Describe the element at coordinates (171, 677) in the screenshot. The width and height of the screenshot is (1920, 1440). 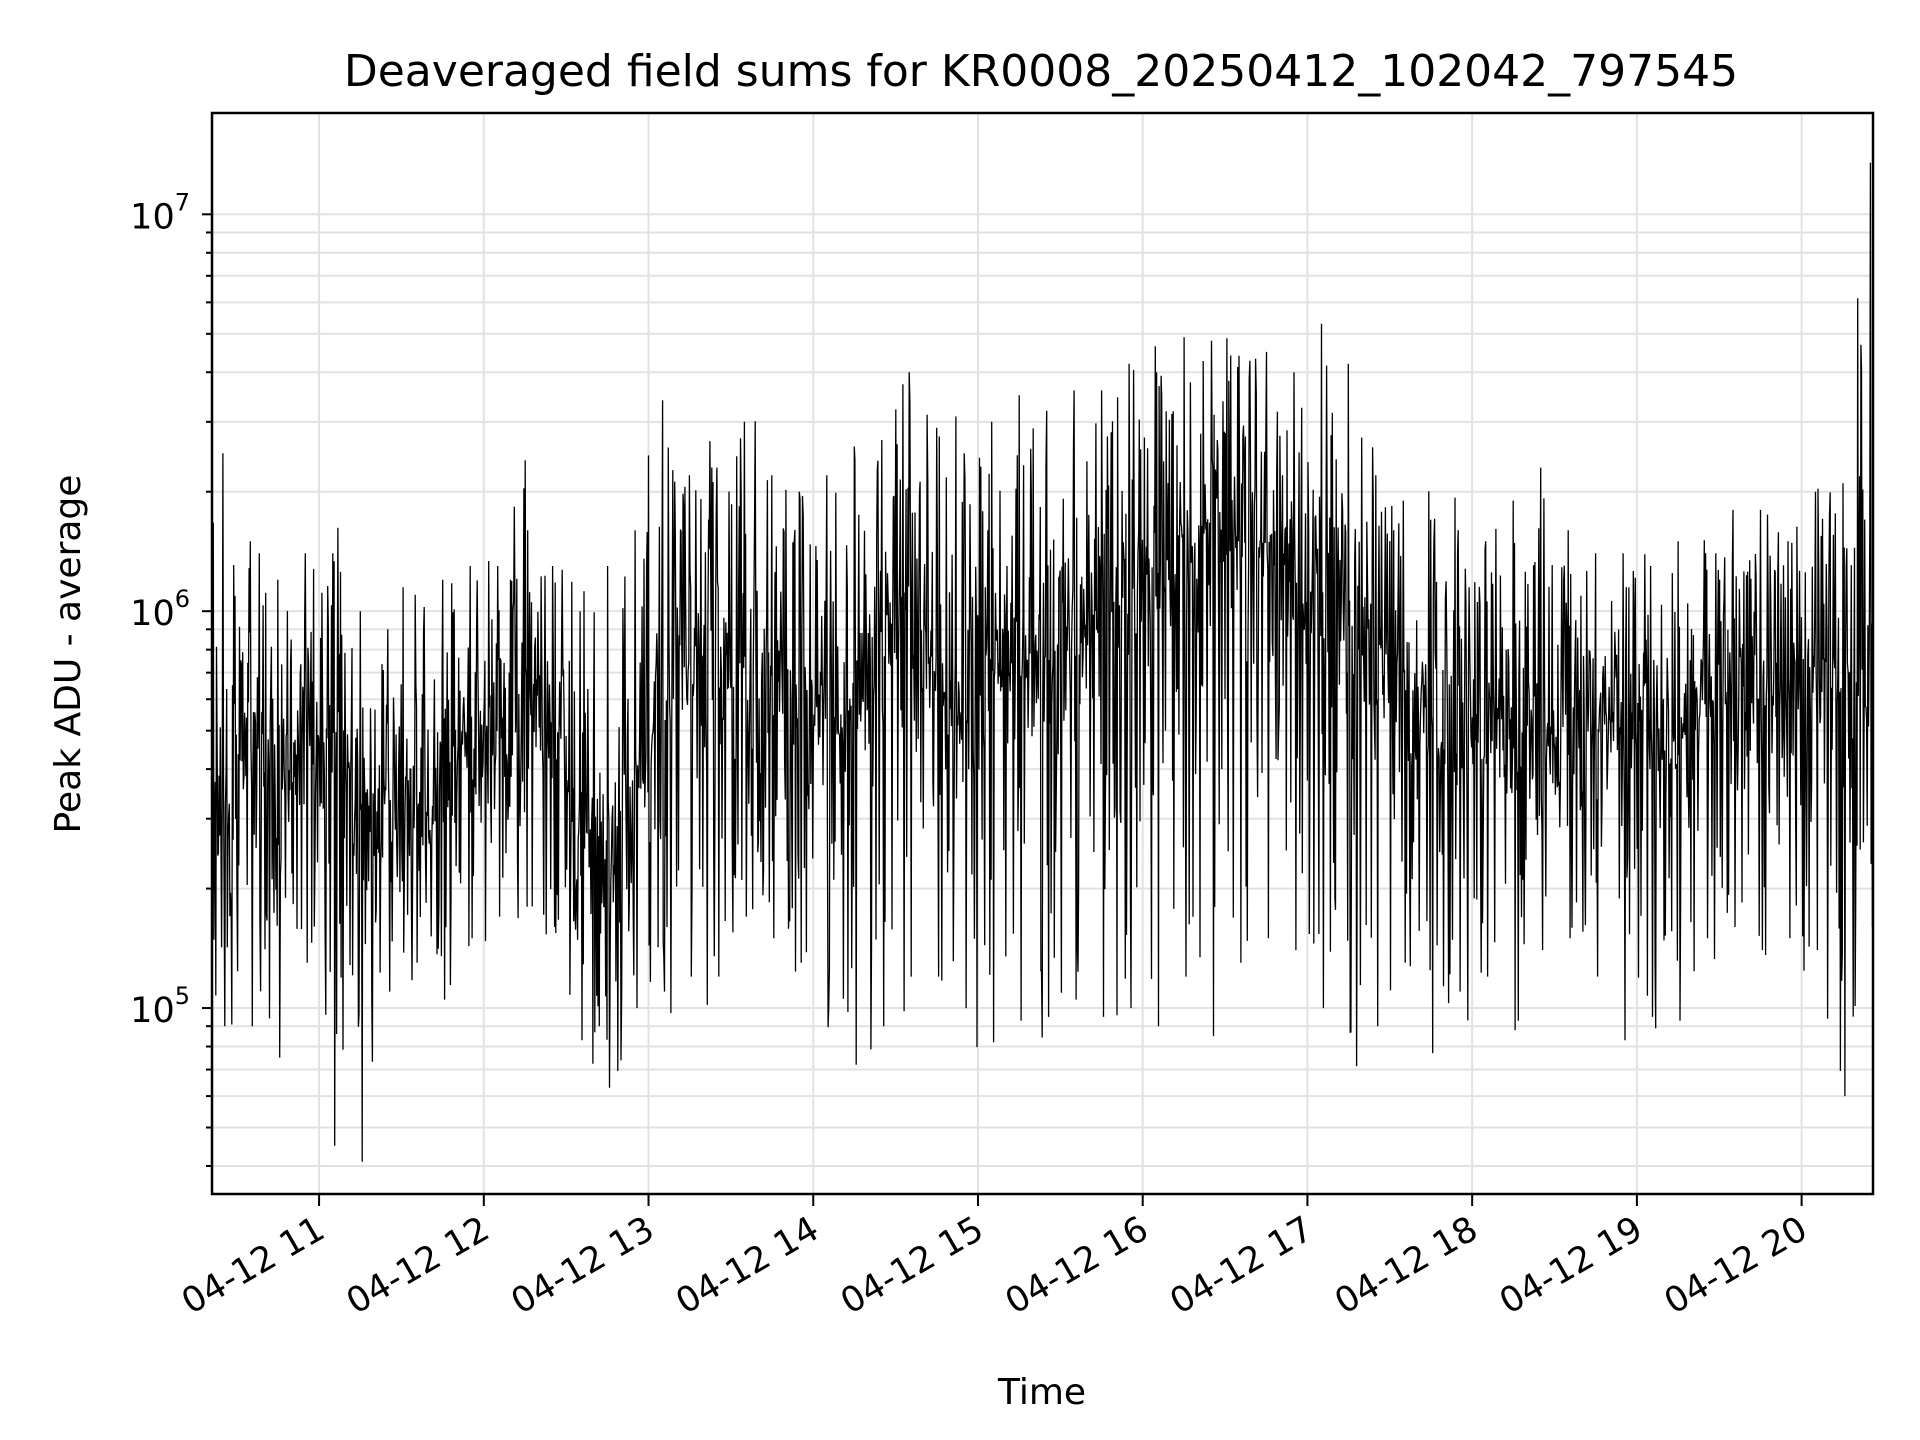
I see `y-axis: 10⁵ 10⁶ 10⁷` at that location.